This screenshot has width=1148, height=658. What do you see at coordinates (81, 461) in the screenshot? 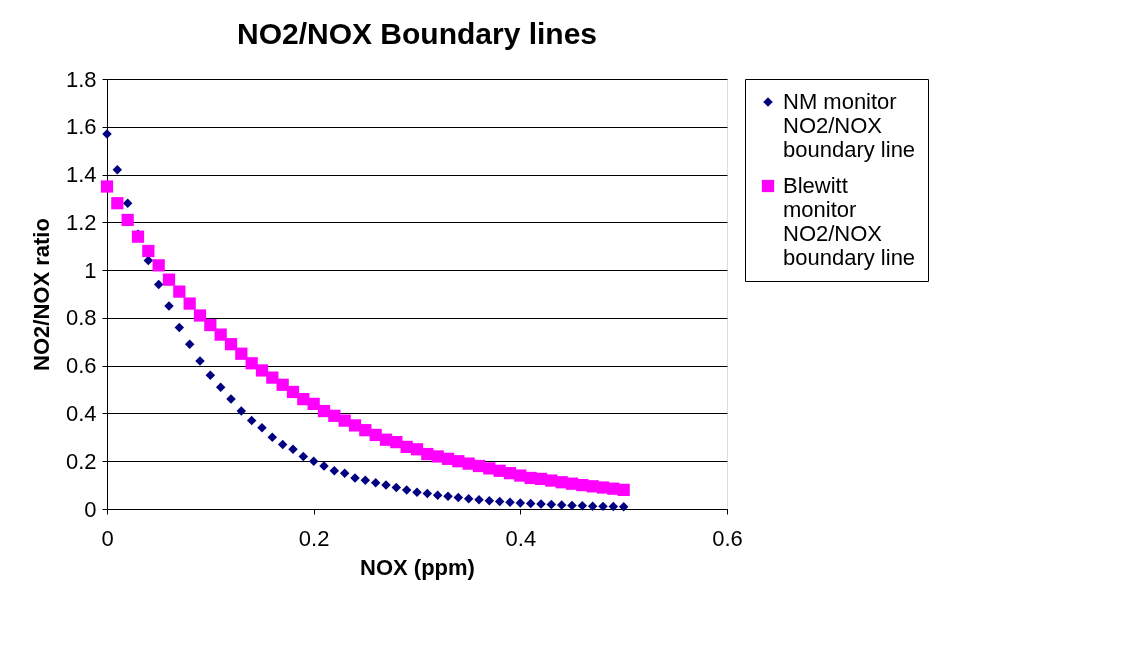
I see `y-tick-label: 0.2` at bounding box center [81, 461].